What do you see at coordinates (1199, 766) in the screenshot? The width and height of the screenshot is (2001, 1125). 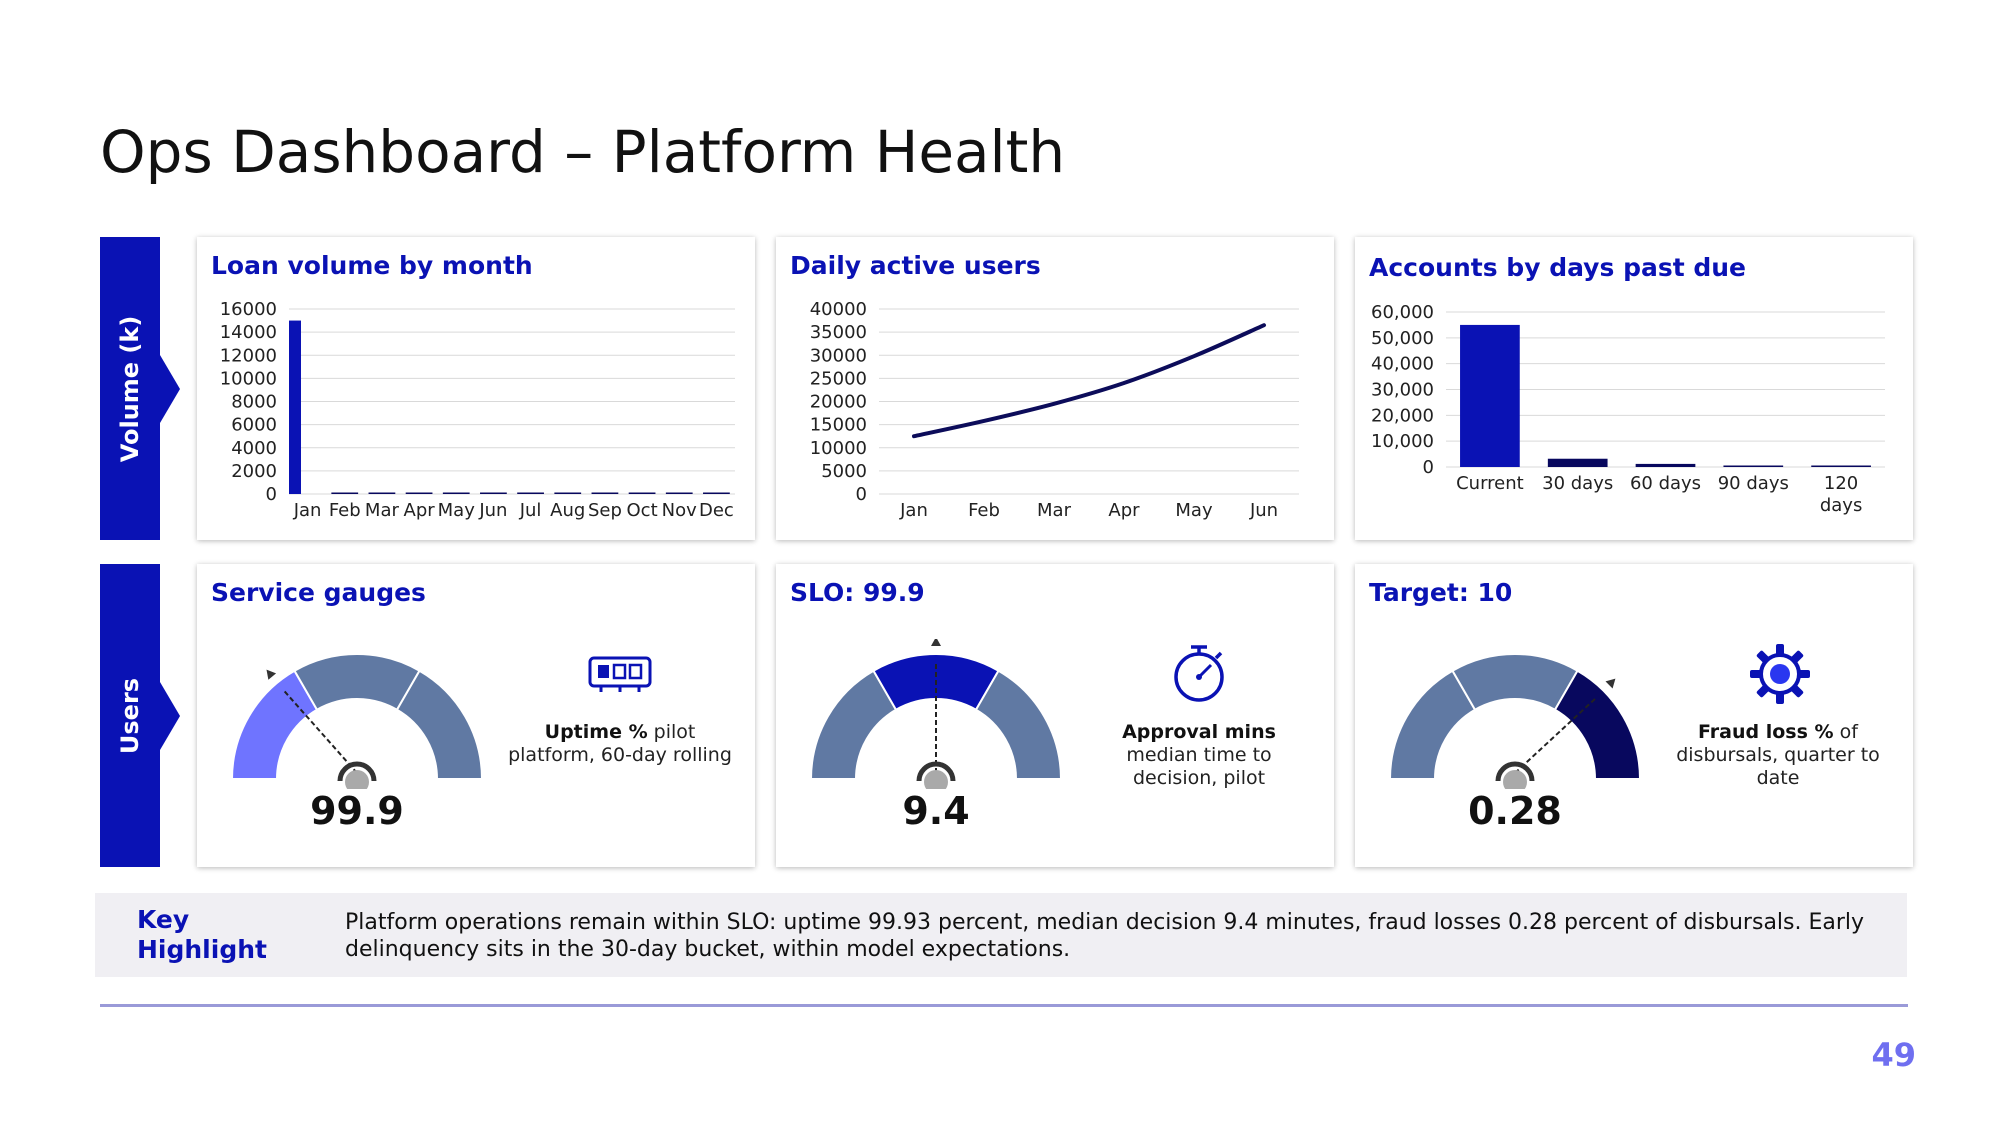 I see `kpi-caption-rest: median time to decision, pilot` at bounding box center [1199, 766].